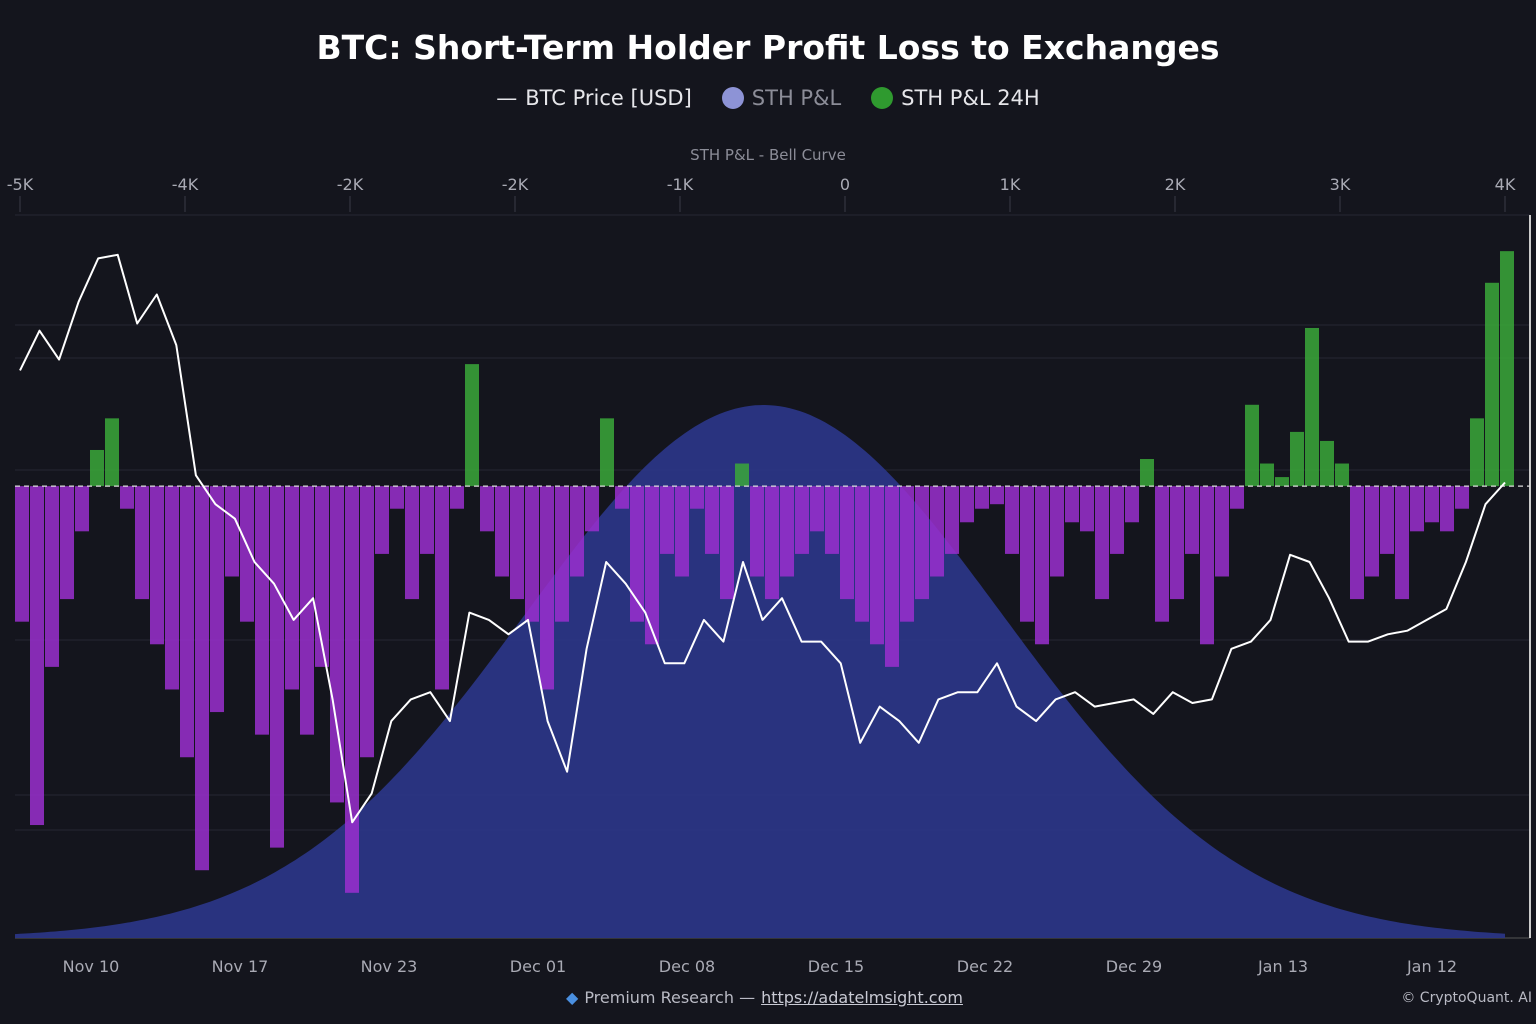 This screenshot has height=1024, width=1536. I want to click on legend: — BTC Price [USD] STH P&L STH P&L 24H, so click(768, 98).